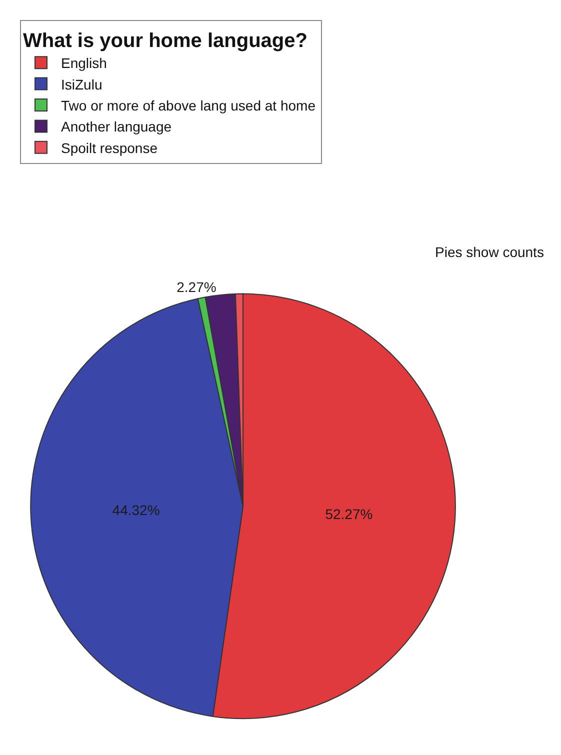  Describe the element at coordinates (349, 514) in the screenshot. I see `data-label: 52.27%` at that location.